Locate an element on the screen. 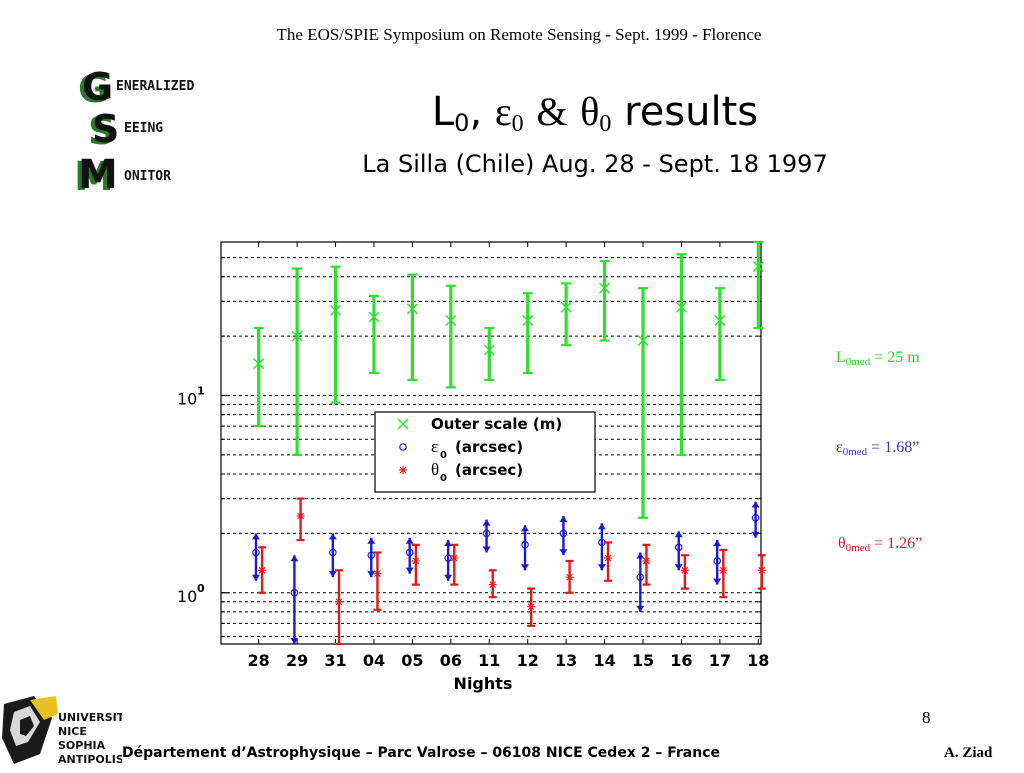 The image size is (1024, 773). series1-point-13-cap-bottom is located at coordinates (563, 552).